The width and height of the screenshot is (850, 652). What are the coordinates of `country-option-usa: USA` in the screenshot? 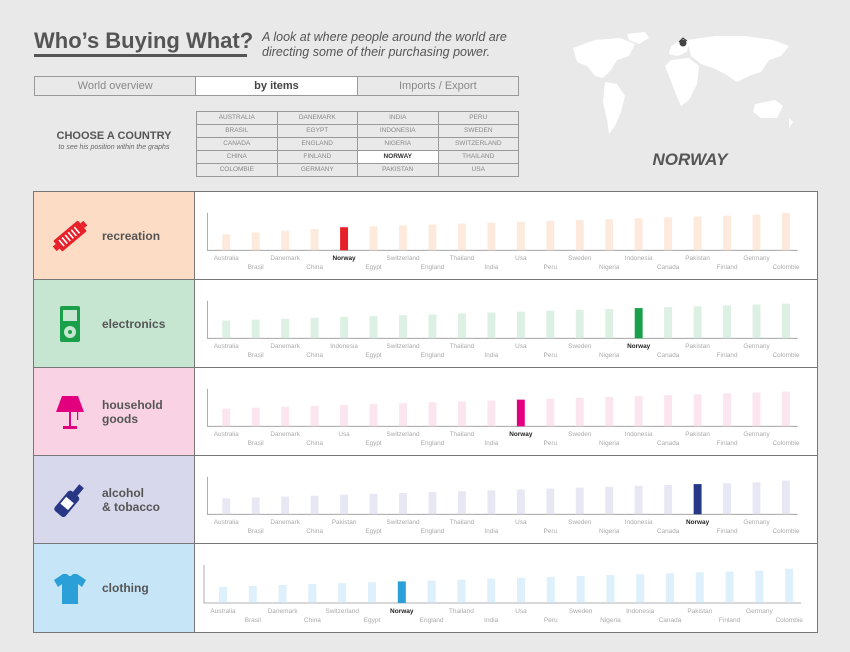 It's located at (478, 170).